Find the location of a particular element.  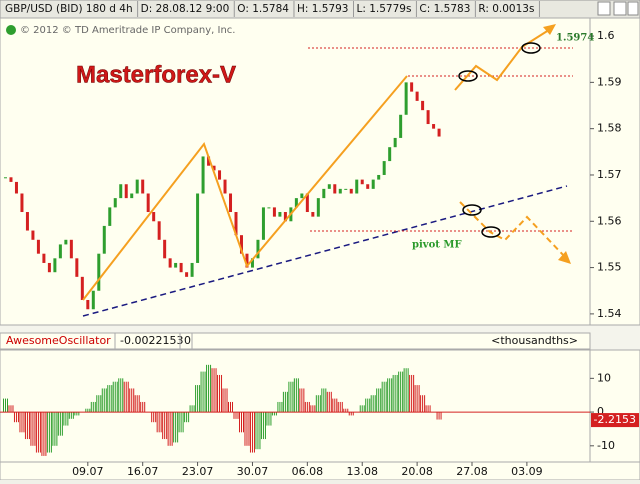

x-tick-label: 03.09 is located at coordinates (527, 471).